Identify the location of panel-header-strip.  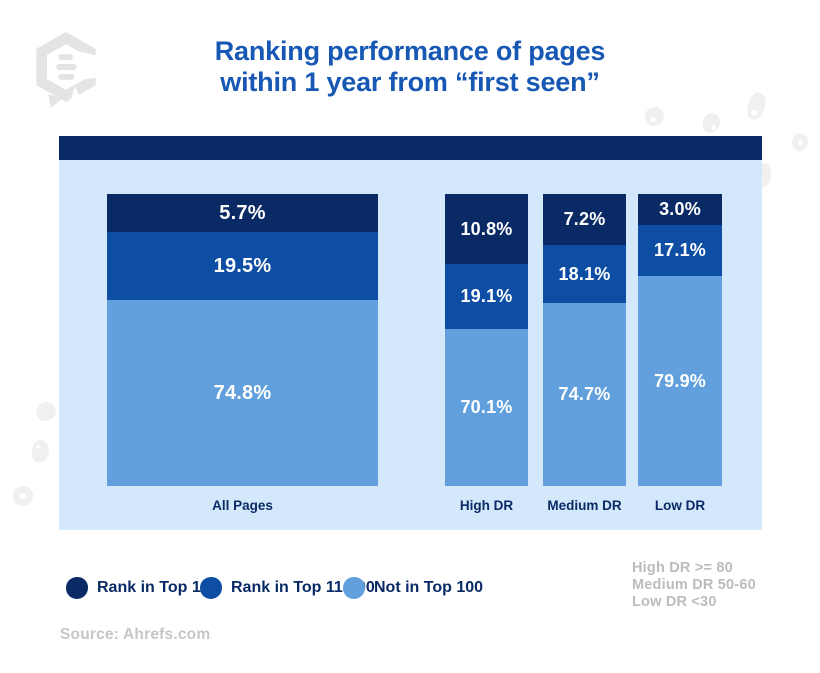
(410, 148).